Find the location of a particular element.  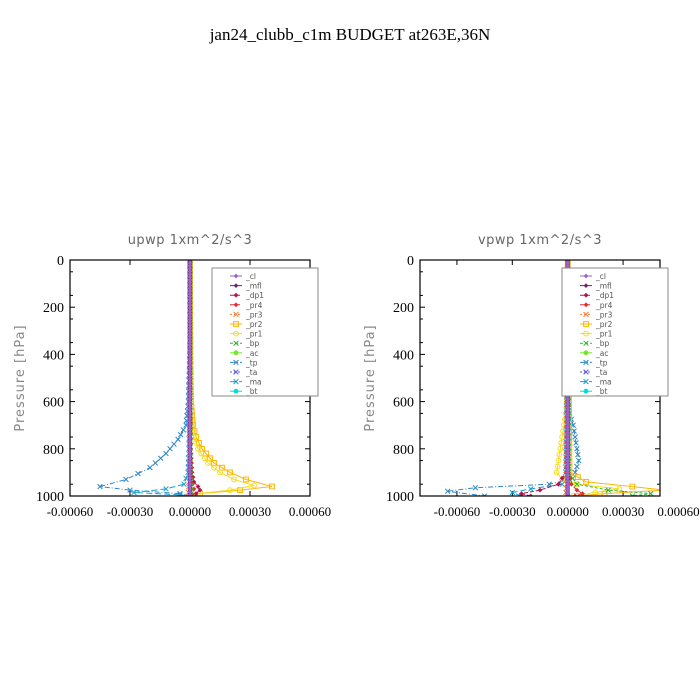

series-group is located at coordinates (186, 378).